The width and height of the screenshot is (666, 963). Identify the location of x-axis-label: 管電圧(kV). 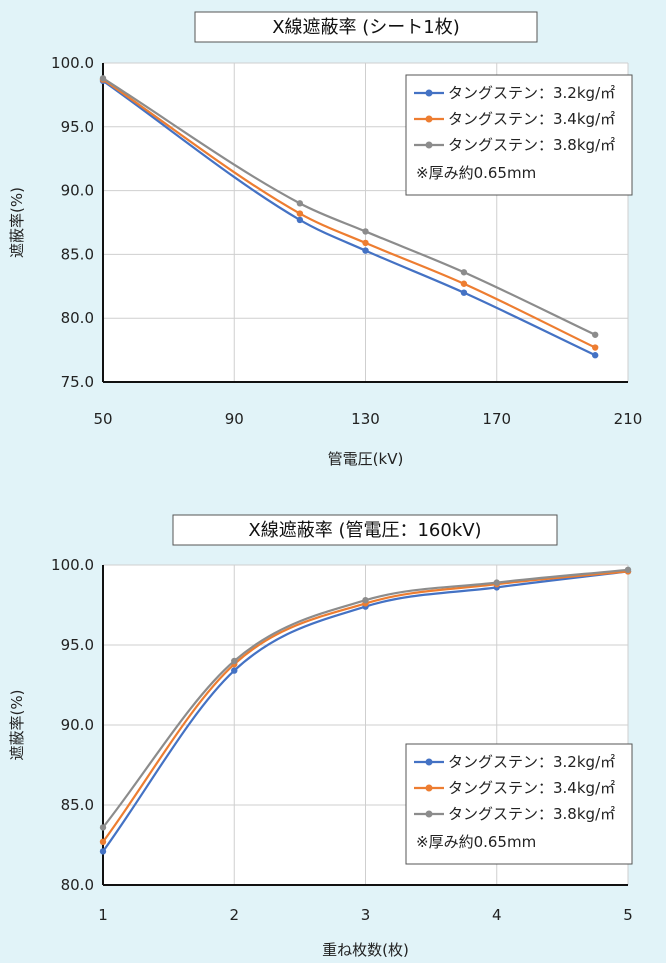
(366, 459).